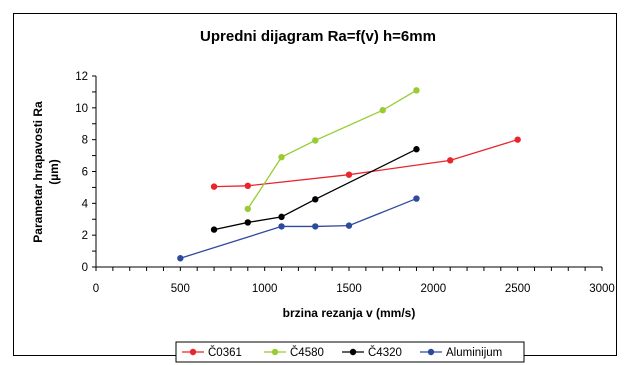  What do you see at coordinates (85, 141) in the screenshot?
I see `y-tick-label: 8` at bounding box center [85, 141].